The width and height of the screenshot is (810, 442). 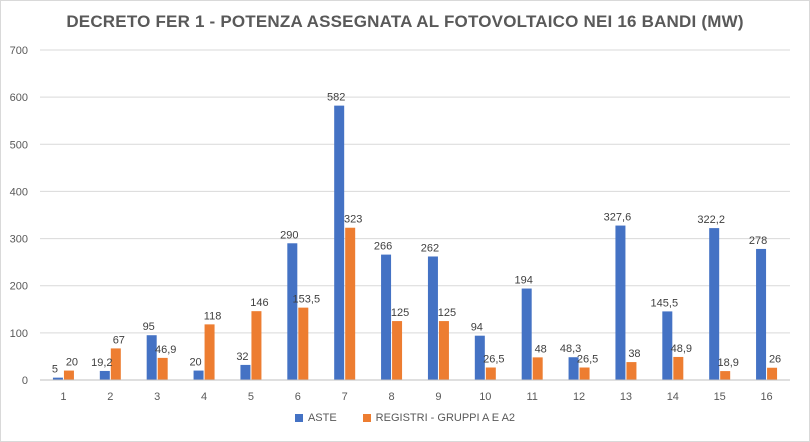 What do you see at coordinates (665, 303) in the screenshot?
I see `data-label-aste-14: 145,5` at bounding box center [665, 303].